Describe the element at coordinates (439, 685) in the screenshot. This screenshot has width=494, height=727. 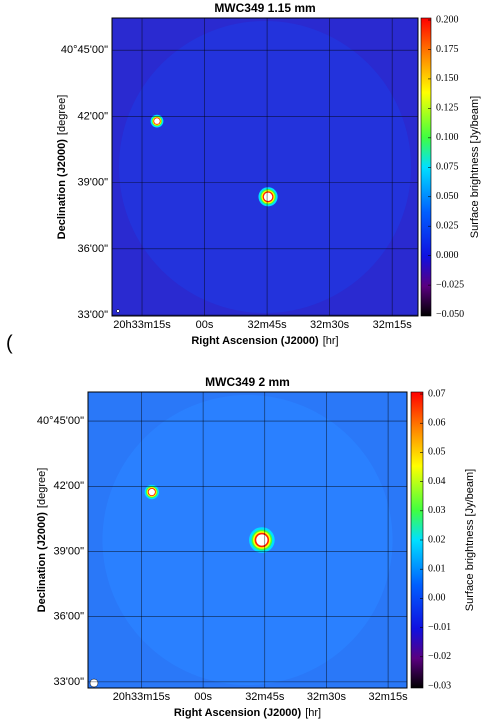
I see `colorbar-tick-label: −0.03` at that location.